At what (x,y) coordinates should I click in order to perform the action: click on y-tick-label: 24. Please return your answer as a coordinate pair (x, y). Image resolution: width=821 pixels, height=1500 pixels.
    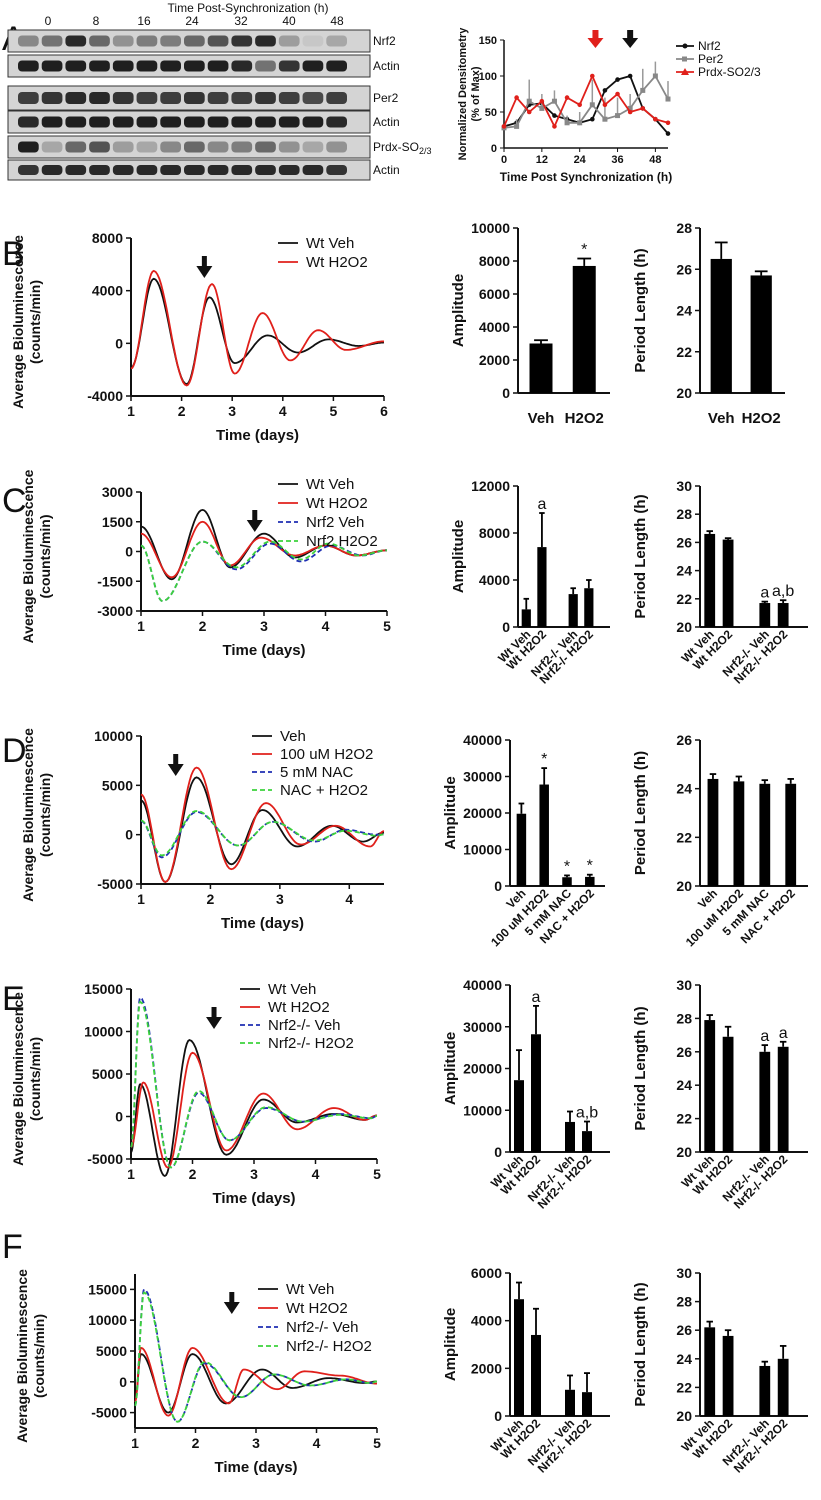
    Looking at the image, I should click on (684, 1359).